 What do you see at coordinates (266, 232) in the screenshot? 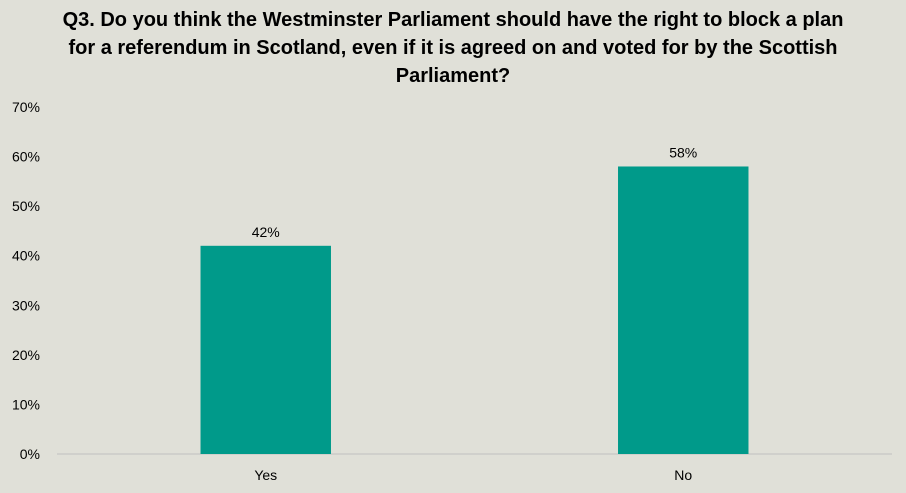
I see `data-label: 42%` at bounding box center [266, 232].